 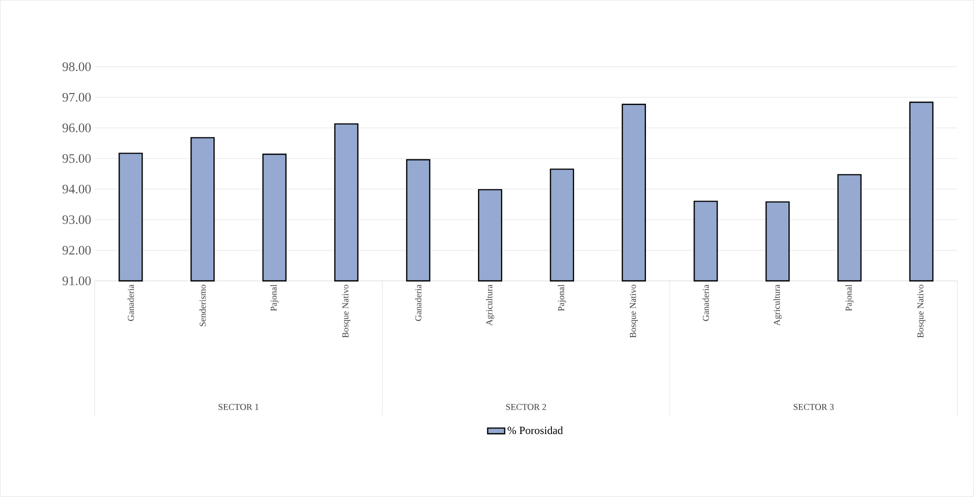 I want to click on legend-label: % Porosidad, so click(x=535, y=430).